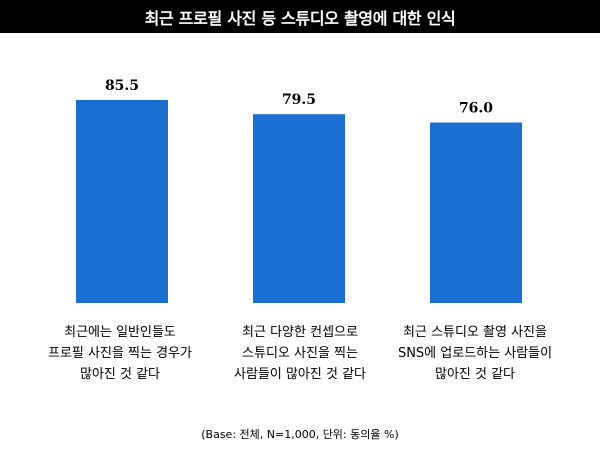 This screenshot has width=600, height=454. I want to click on footnote: (Base: 전체, N=1,000, 단위: 동의율 %), so click(300, 434).